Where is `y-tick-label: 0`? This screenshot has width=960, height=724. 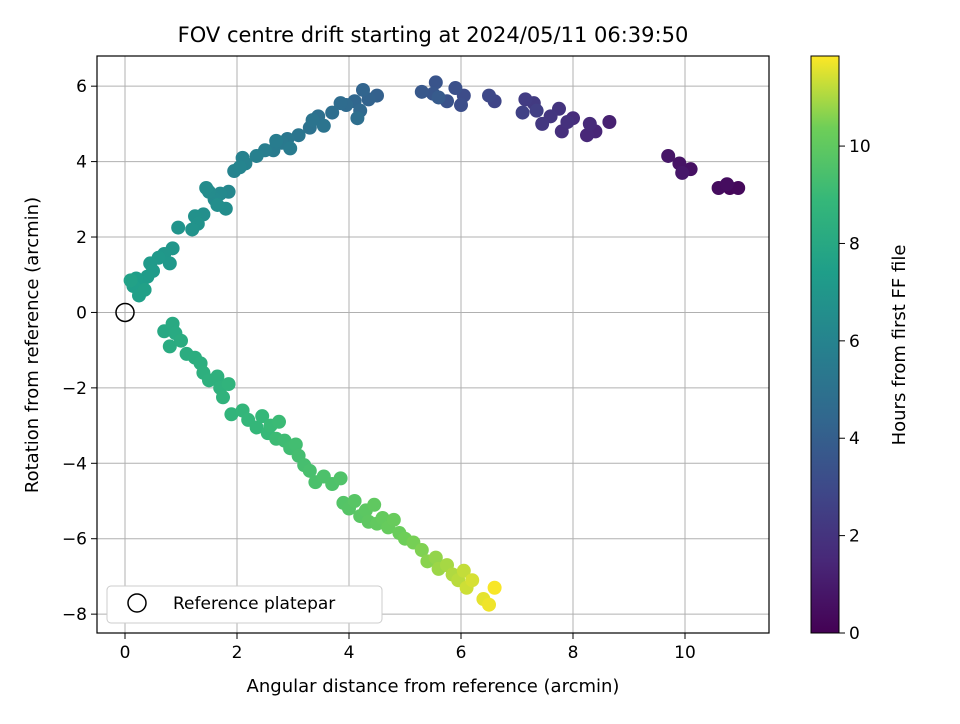
y-tick-label: 0 is located at coordinates (81, 313).